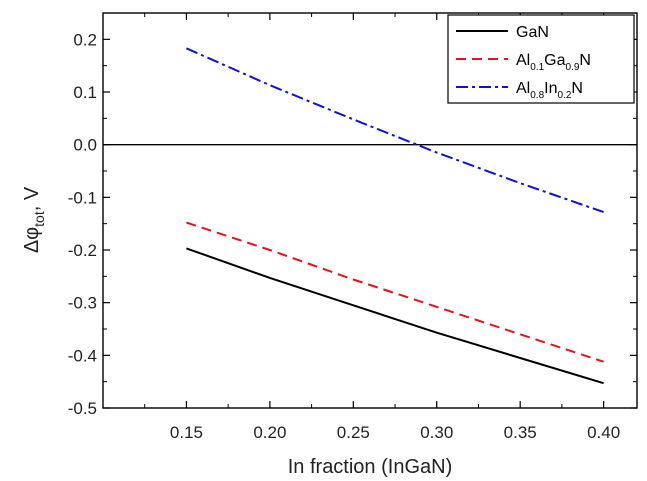  Describe the element at coordinates (269, 432) in the screenshot. I see `x-tick-label: 0.20` at that location.